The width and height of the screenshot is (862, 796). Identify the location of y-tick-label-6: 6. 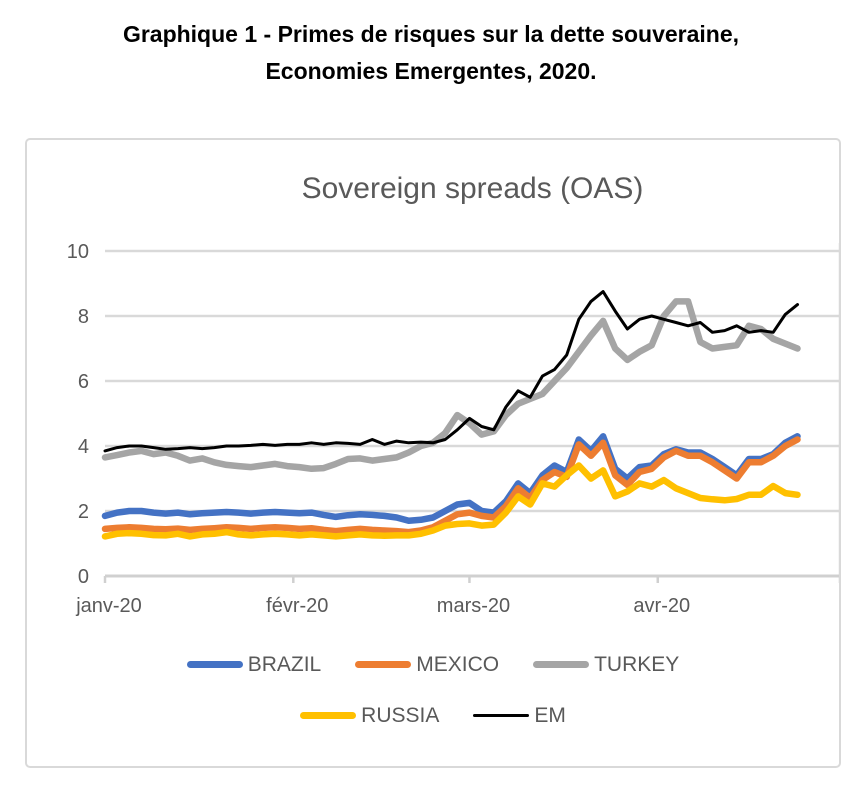
(83, 382).